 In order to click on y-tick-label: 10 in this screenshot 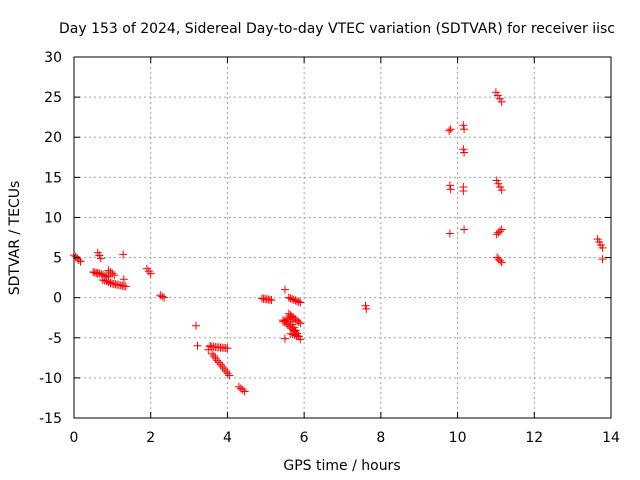, I will do `click(53, 218)`.